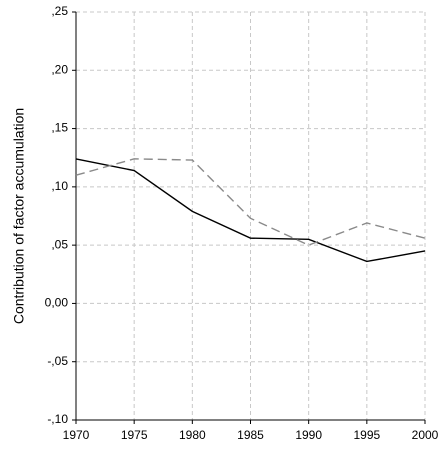 The width and height of the screenshot is (442, 449). What do you see at coordinates (19, 216) in the screenshot?
I see `y-axis-label: Contribution of factor accumulation` at bounding box center [19, 216].